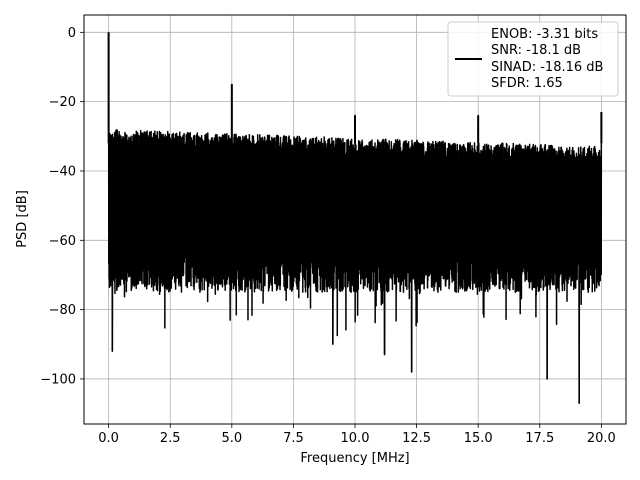 This screenshot has height=480, width=640. I want to click on x-axis-ticks: 0.0 2.5 5.0 7.5 10.0 12.5 15.0 17.5 20.0, so click(357, 435).